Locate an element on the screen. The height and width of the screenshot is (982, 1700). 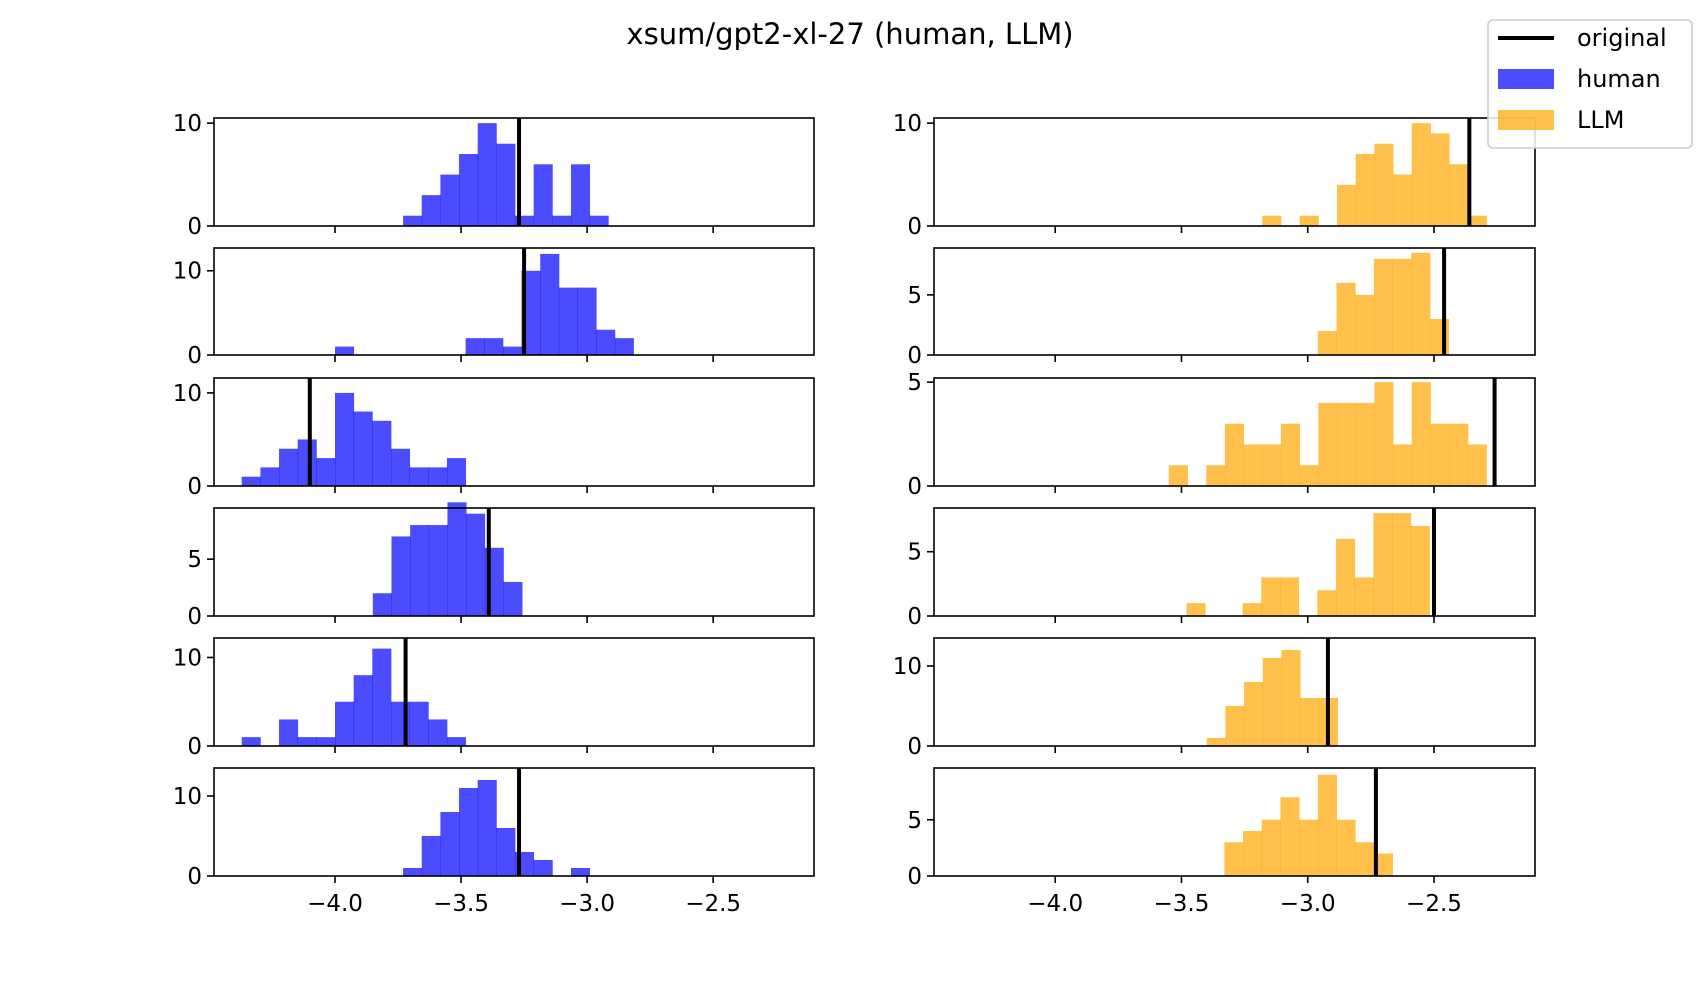
panel-llm-4: 05 is located at coordinates (1221, 568).